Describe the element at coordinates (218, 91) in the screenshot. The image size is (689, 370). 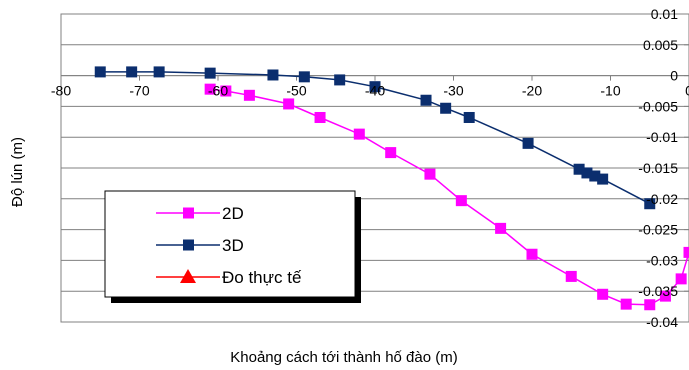
I see `x-tick-label: -60` at that location.